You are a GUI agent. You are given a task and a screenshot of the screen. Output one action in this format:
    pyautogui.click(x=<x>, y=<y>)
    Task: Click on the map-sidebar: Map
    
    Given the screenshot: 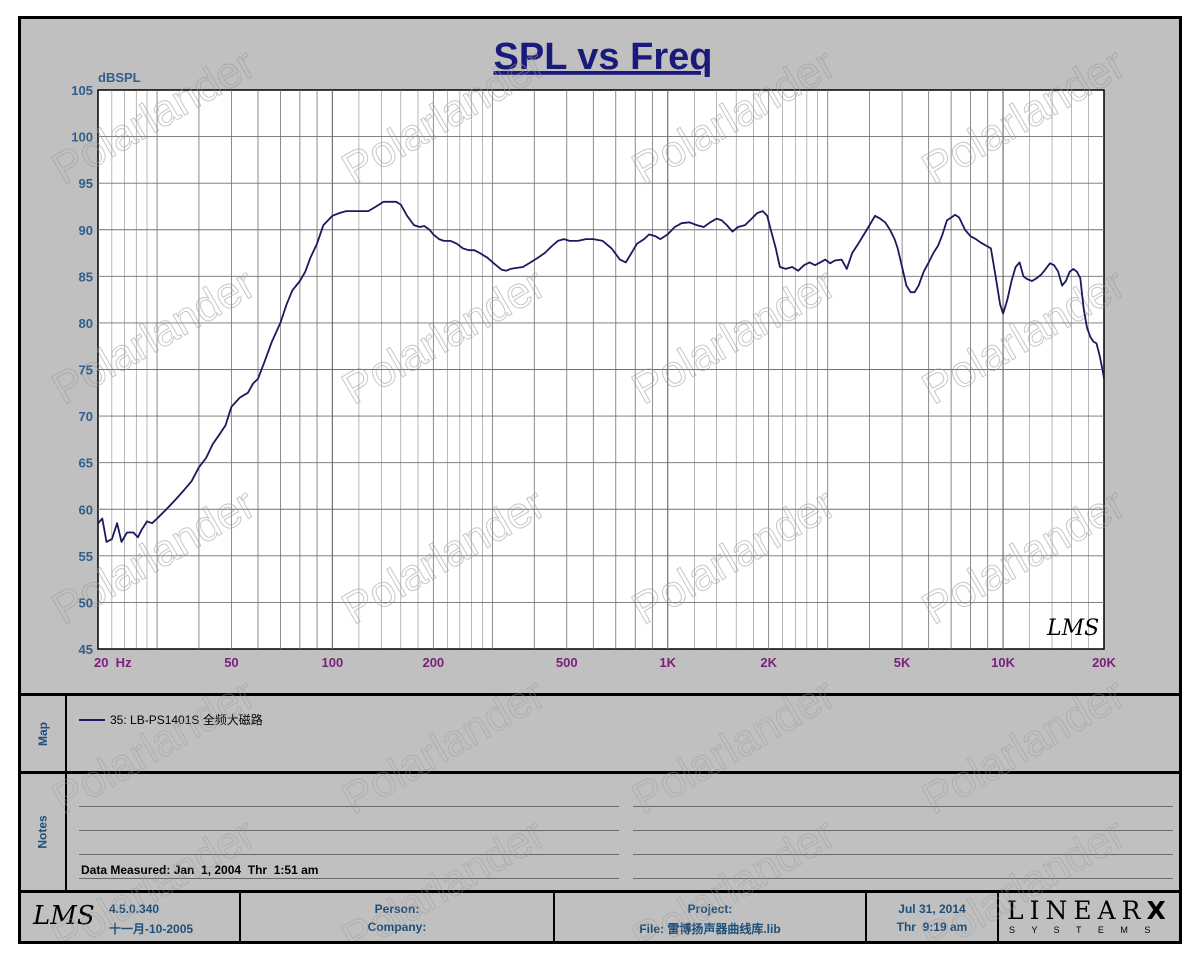 What is the action you would take?
    pyautogui.click(x=44, y=733)
    